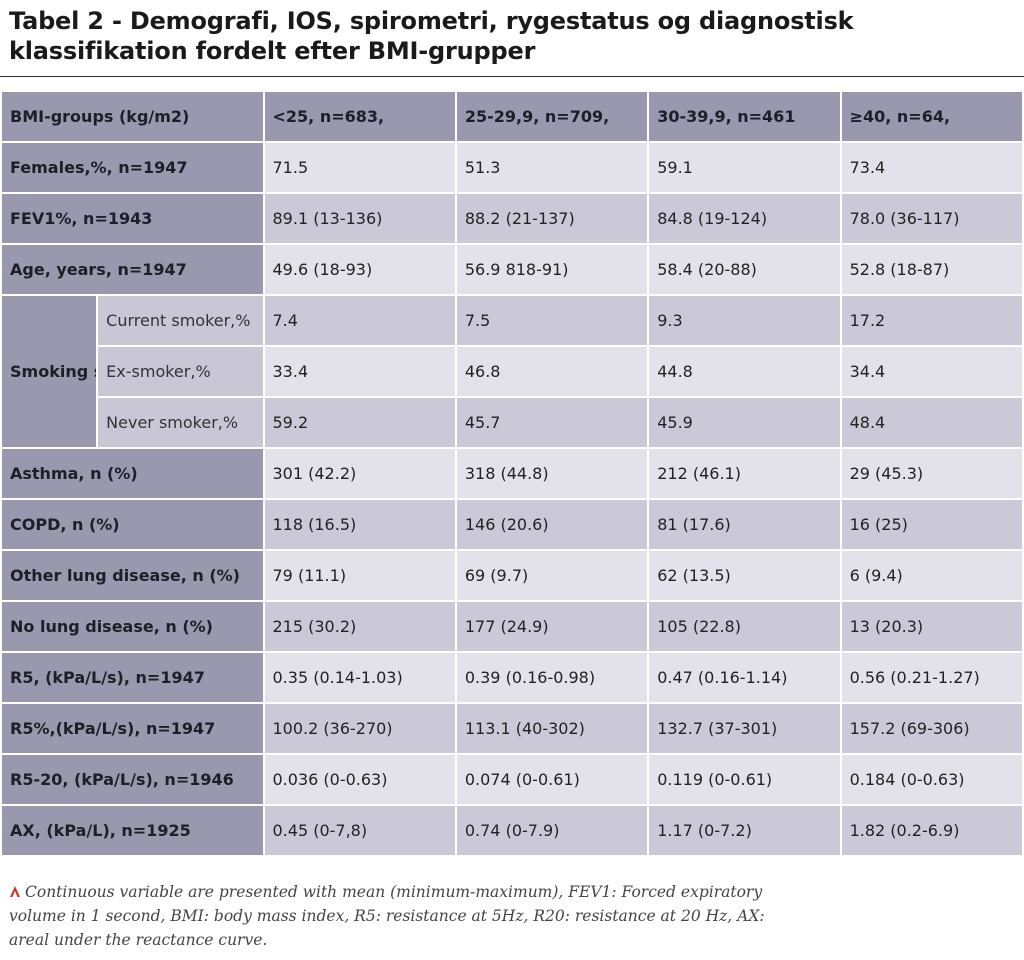 Image resolution: width=1024 pixels, height=960 pixels. Describe the element at coordinates (132, 218) in the screenshot. I see `row-label: FEV1%, n=1943` at that location.